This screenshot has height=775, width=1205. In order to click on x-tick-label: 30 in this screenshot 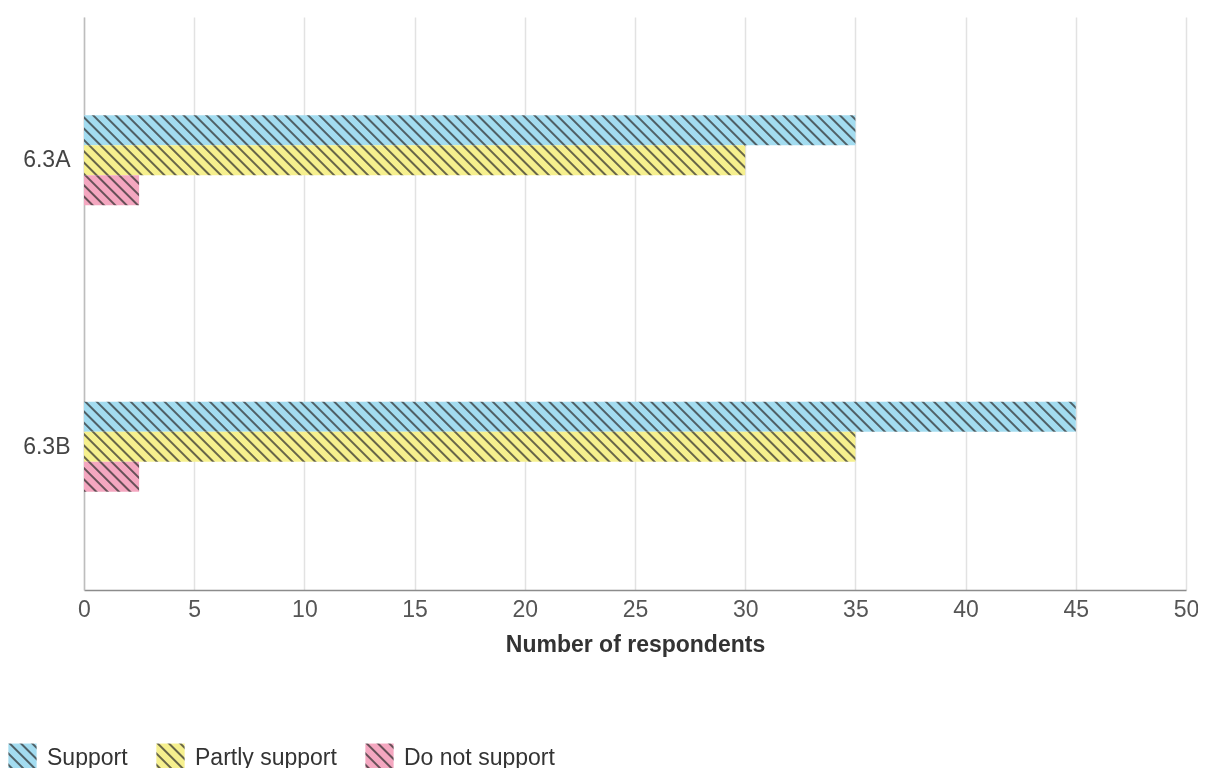, I will do `click(745, 608)`.